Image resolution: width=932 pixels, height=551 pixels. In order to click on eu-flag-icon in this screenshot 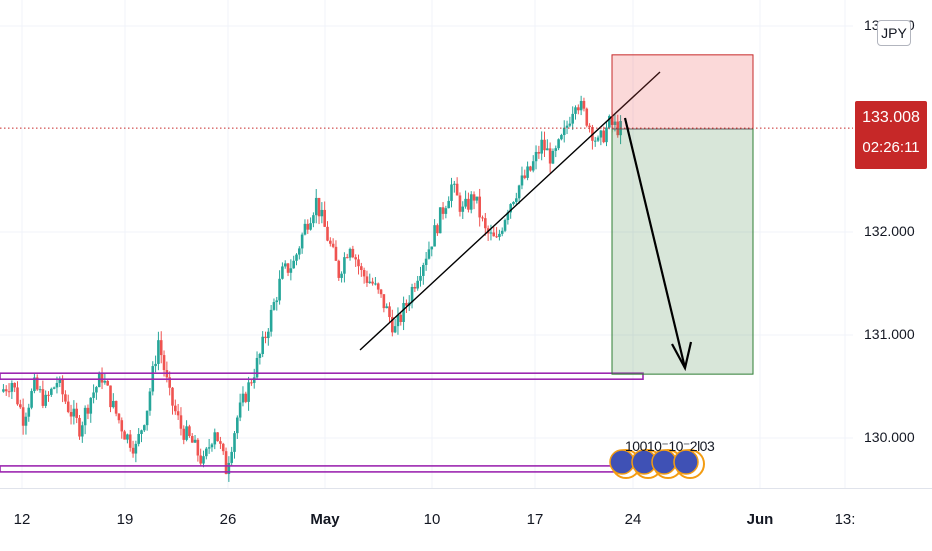, I will do `click(686, 462)`.